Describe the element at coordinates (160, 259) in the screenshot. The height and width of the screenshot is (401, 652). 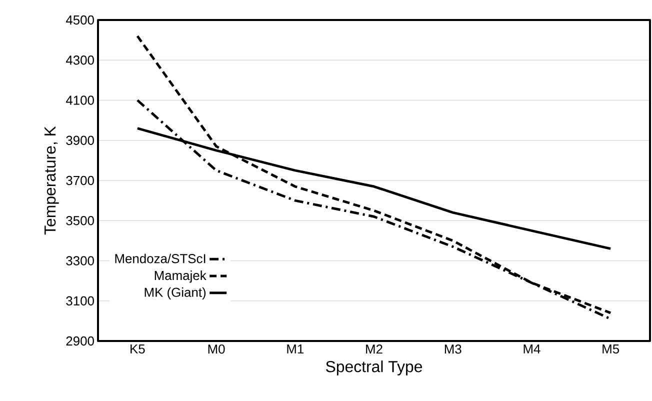
I see `legend-label: Mendoza/STScI` at that location.